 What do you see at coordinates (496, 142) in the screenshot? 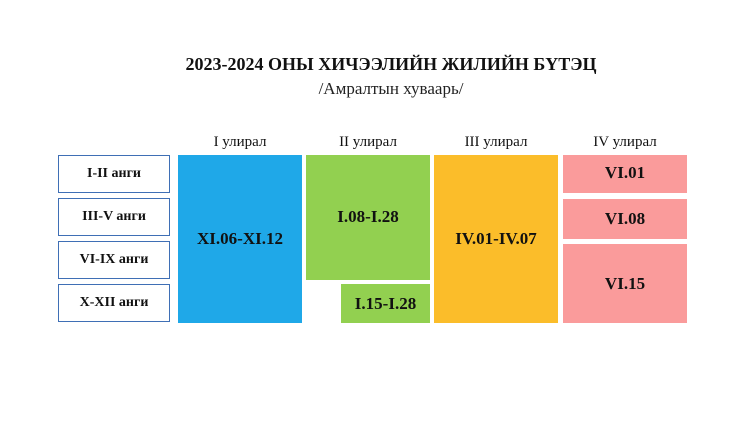
I see `semester-header: III улирал` at bounding box center [496, 142].